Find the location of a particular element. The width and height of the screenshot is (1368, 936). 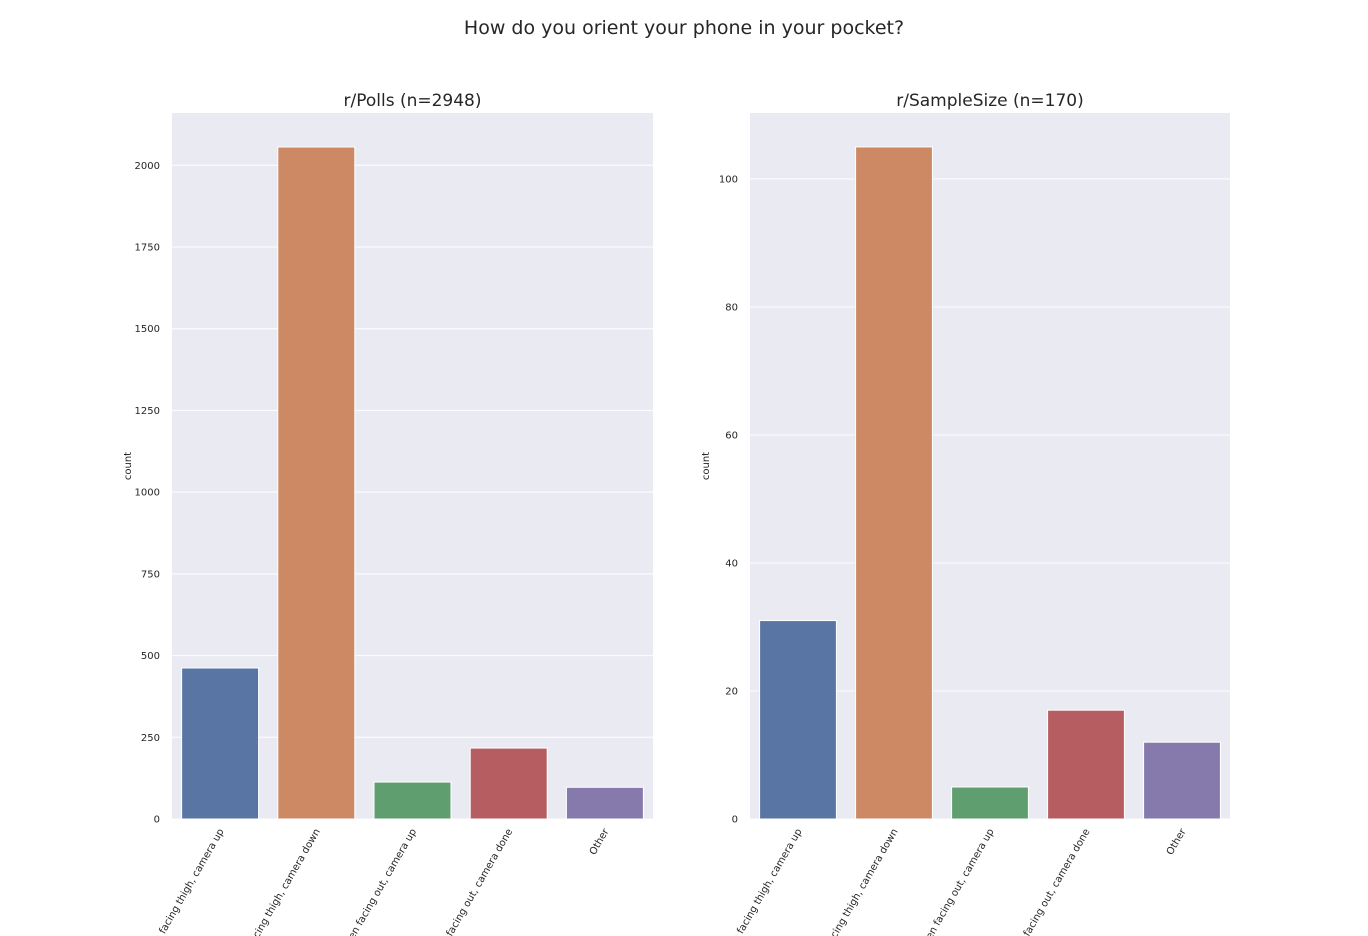

y-tick-label: 20 is located at coordinates (731, 691).